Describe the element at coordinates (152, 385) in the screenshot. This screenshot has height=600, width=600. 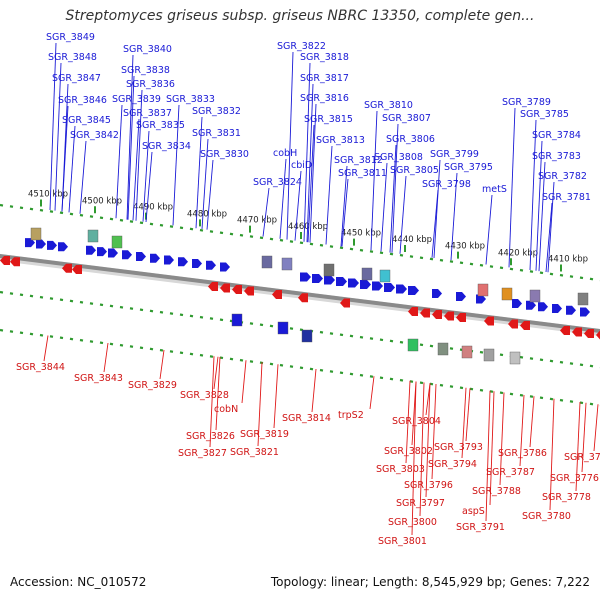
I see `reverse-gene-label: SGR_3829` at that location.